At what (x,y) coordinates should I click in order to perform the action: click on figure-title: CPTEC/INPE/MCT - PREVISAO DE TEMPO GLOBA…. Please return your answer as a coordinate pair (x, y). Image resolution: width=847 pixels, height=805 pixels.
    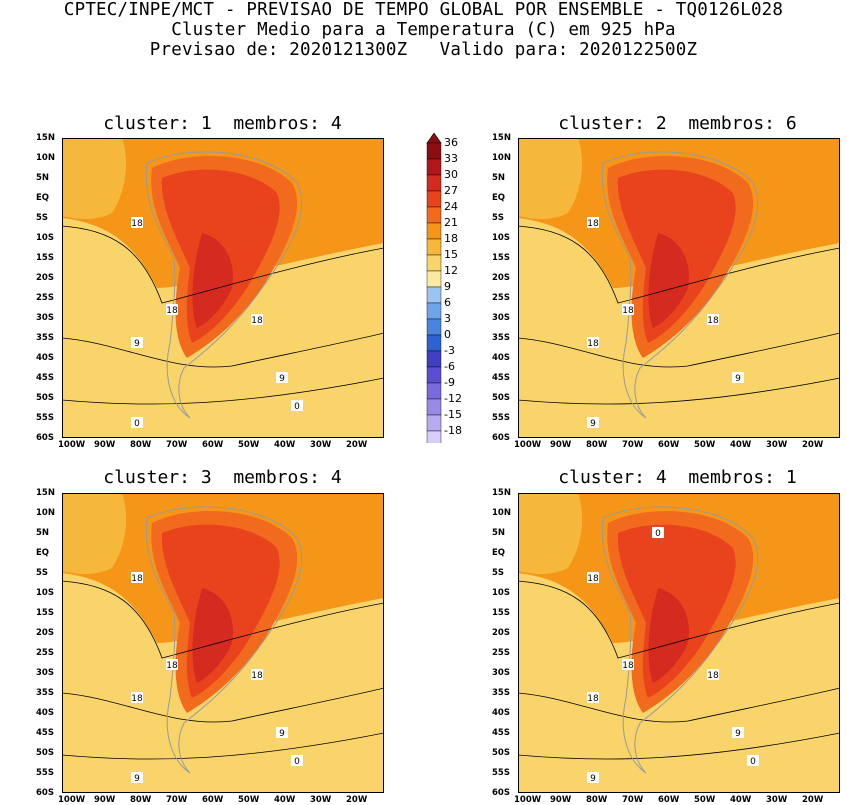
    Looking at the image, I should click on (423, 30).